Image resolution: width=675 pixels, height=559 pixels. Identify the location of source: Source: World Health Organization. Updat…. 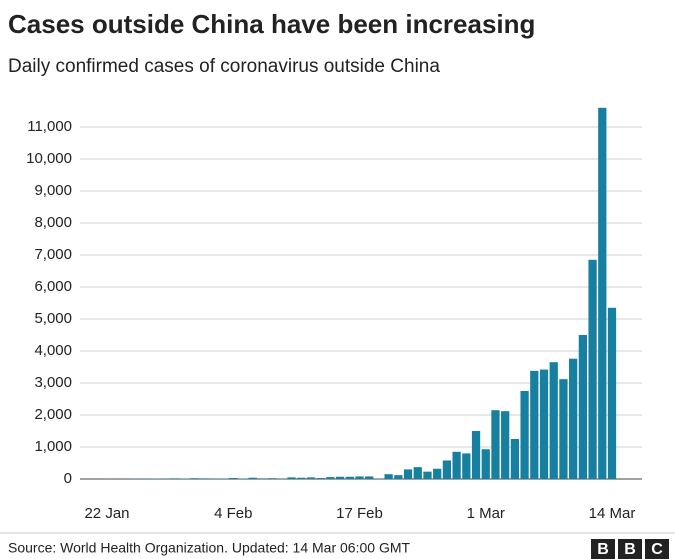
(209, 548).